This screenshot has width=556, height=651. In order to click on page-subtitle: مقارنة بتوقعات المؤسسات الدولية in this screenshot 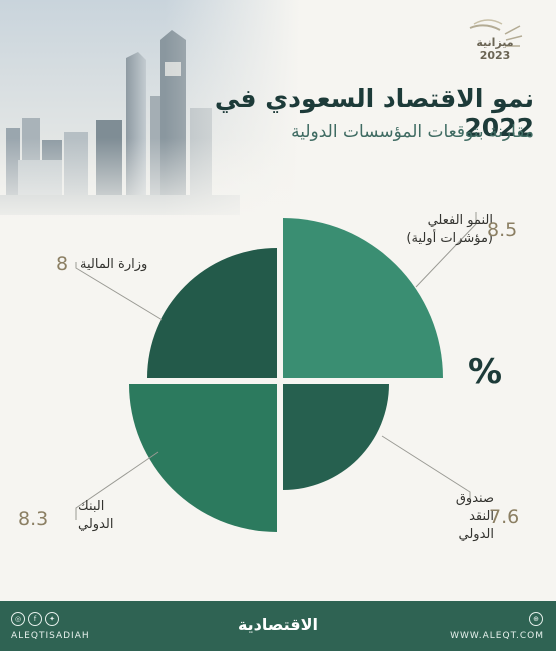, I will do `click(412, 132)`.